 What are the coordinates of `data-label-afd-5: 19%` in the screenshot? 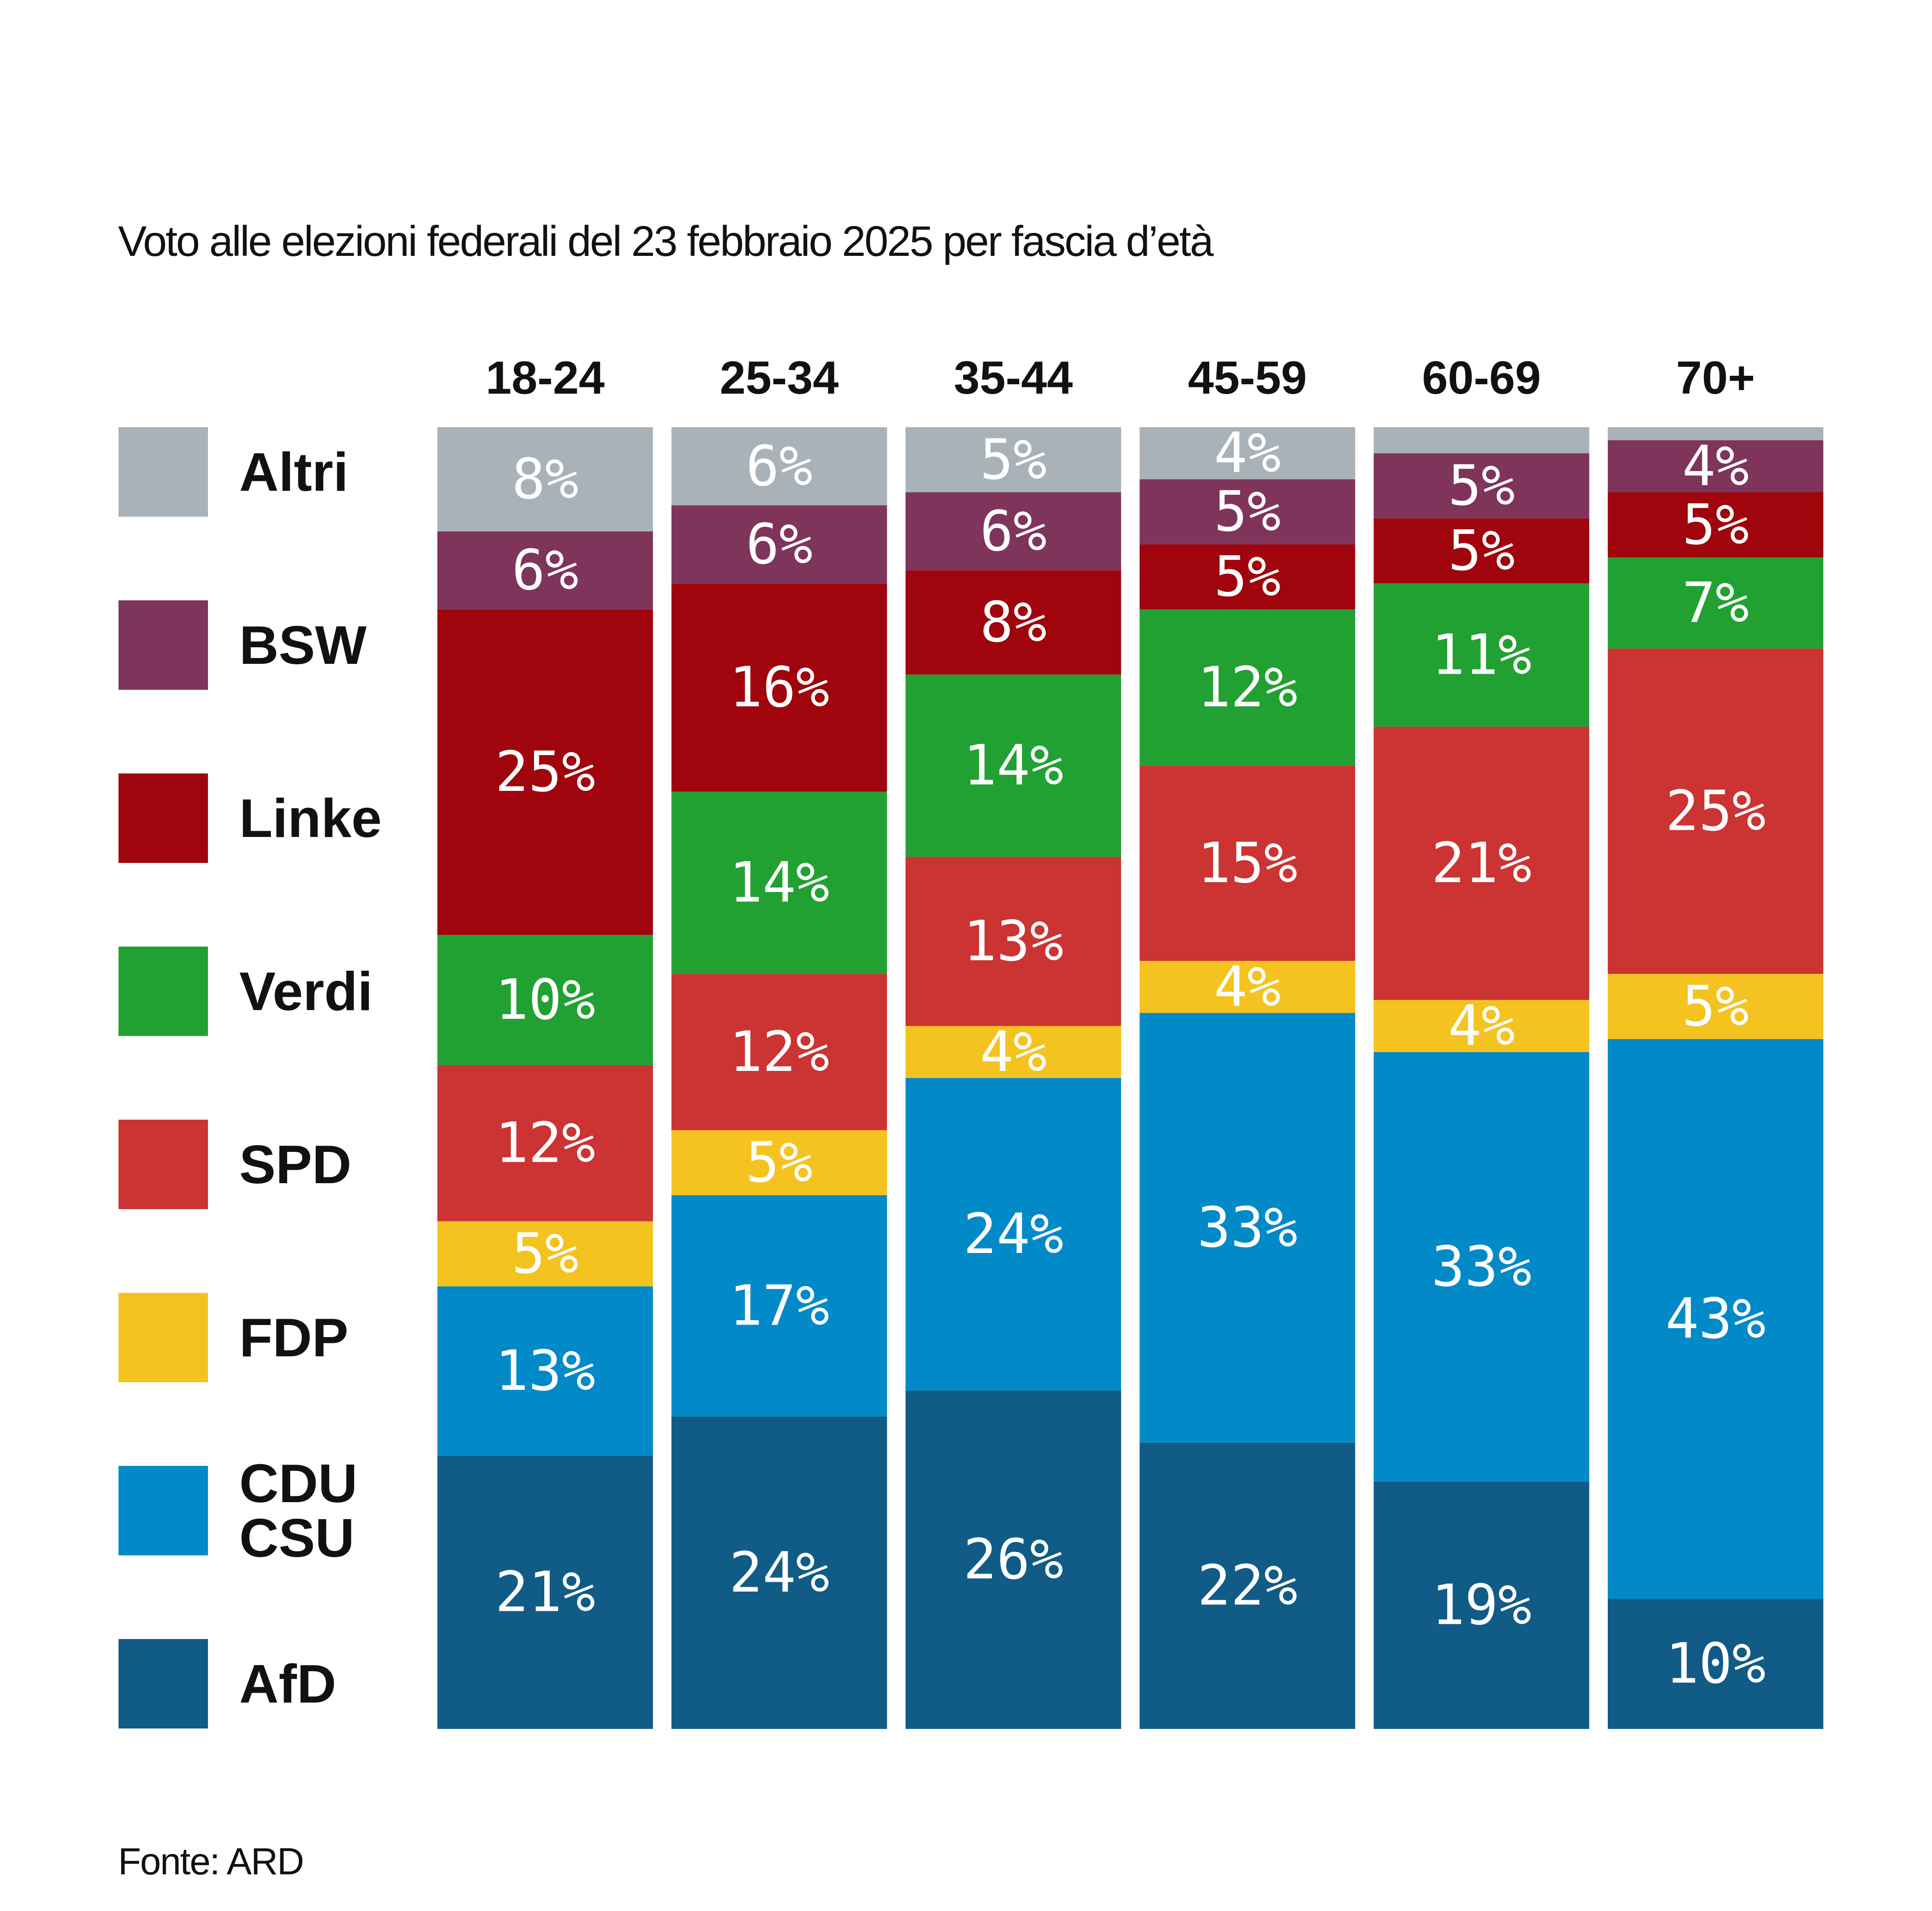 It's located at (1482, 1605).